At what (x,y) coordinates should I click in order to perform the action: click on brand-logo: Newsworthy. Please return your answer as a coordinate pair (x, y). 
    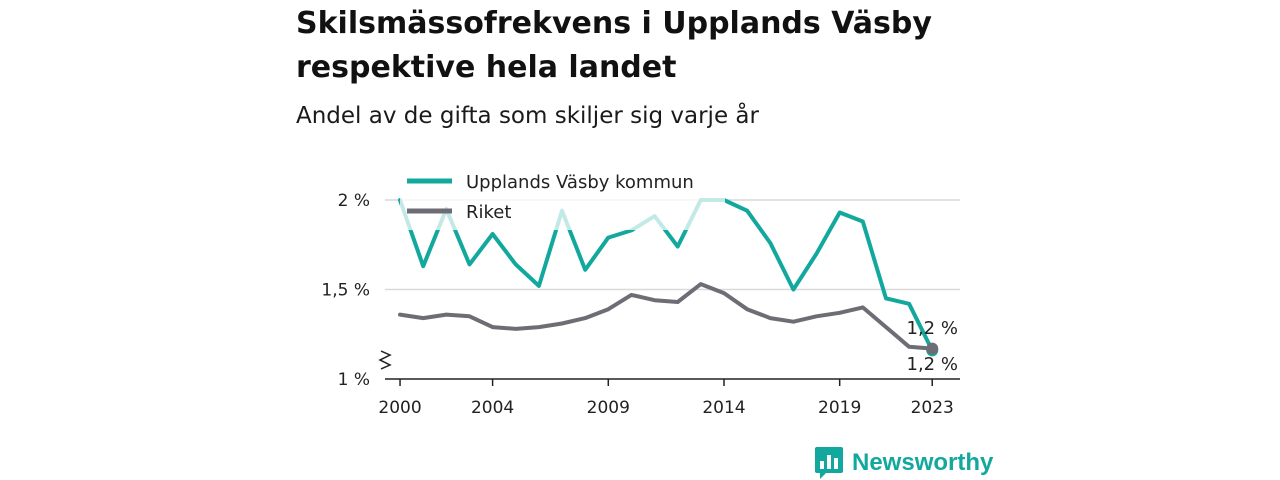
    Looking at the image, I should click on (903, 463).